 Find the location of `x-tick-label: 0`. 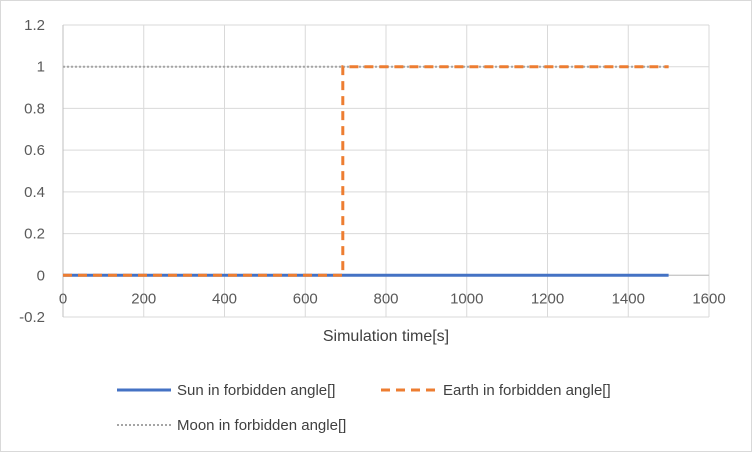

x-tick-label: 0 is located at coordinates (63, 298).